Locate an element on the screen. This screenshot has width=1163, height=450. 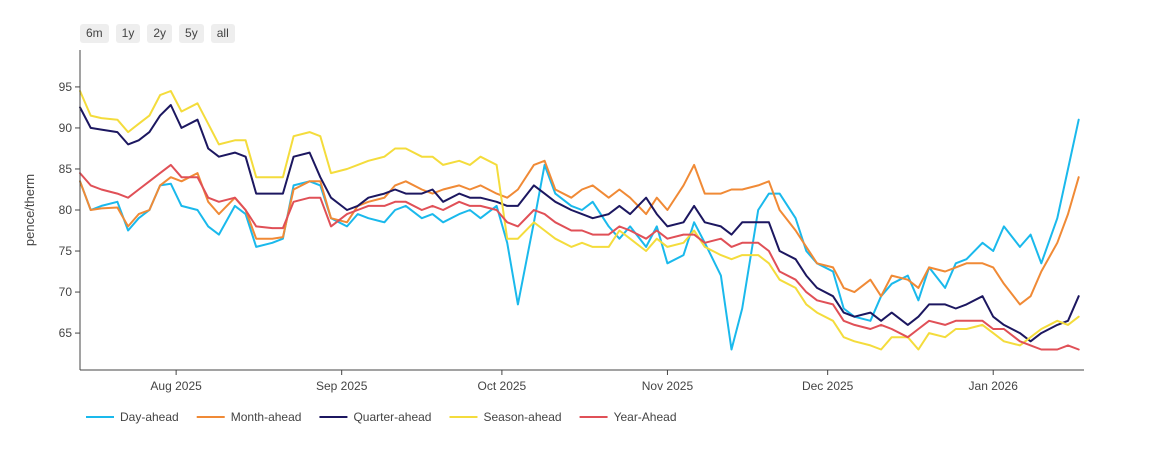
legend-item-year-ahead: Year-Ahead is located at coordinates (628, 417).